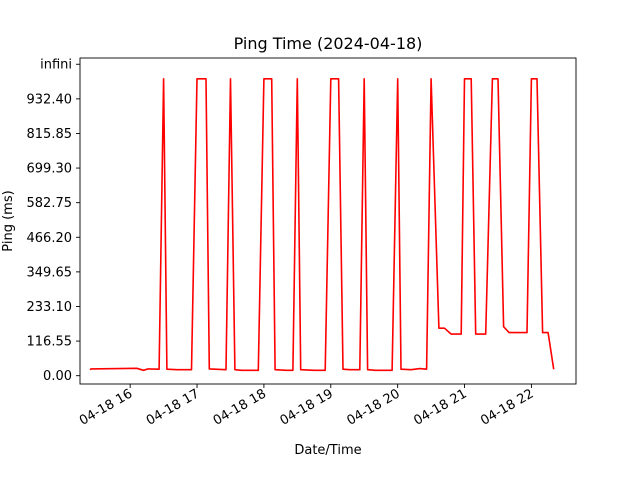  What do you see at coordinates (8, 220) in the screenshot?
I see `y-axis-label: Ping (ms)` at bounding box center [8, 220].